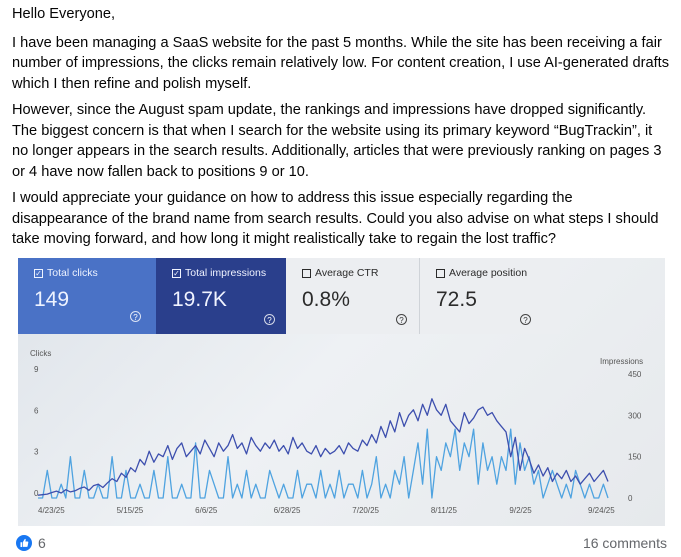 This screenshot has height=557, width=681. What do you see at coordinates (24, 543) in the screenshot?
I see `like-icon` at bounding box center [24, 543].